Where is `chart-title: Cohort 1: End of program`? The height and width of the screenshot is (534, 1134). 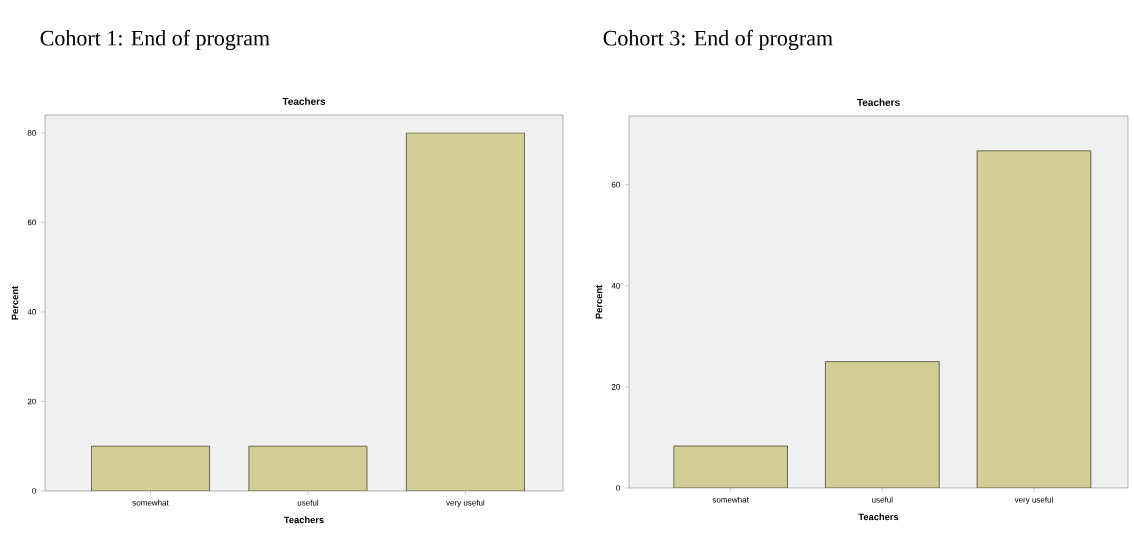
chart-title: Cohort 1: End of program is located at coordinates (155, 40).